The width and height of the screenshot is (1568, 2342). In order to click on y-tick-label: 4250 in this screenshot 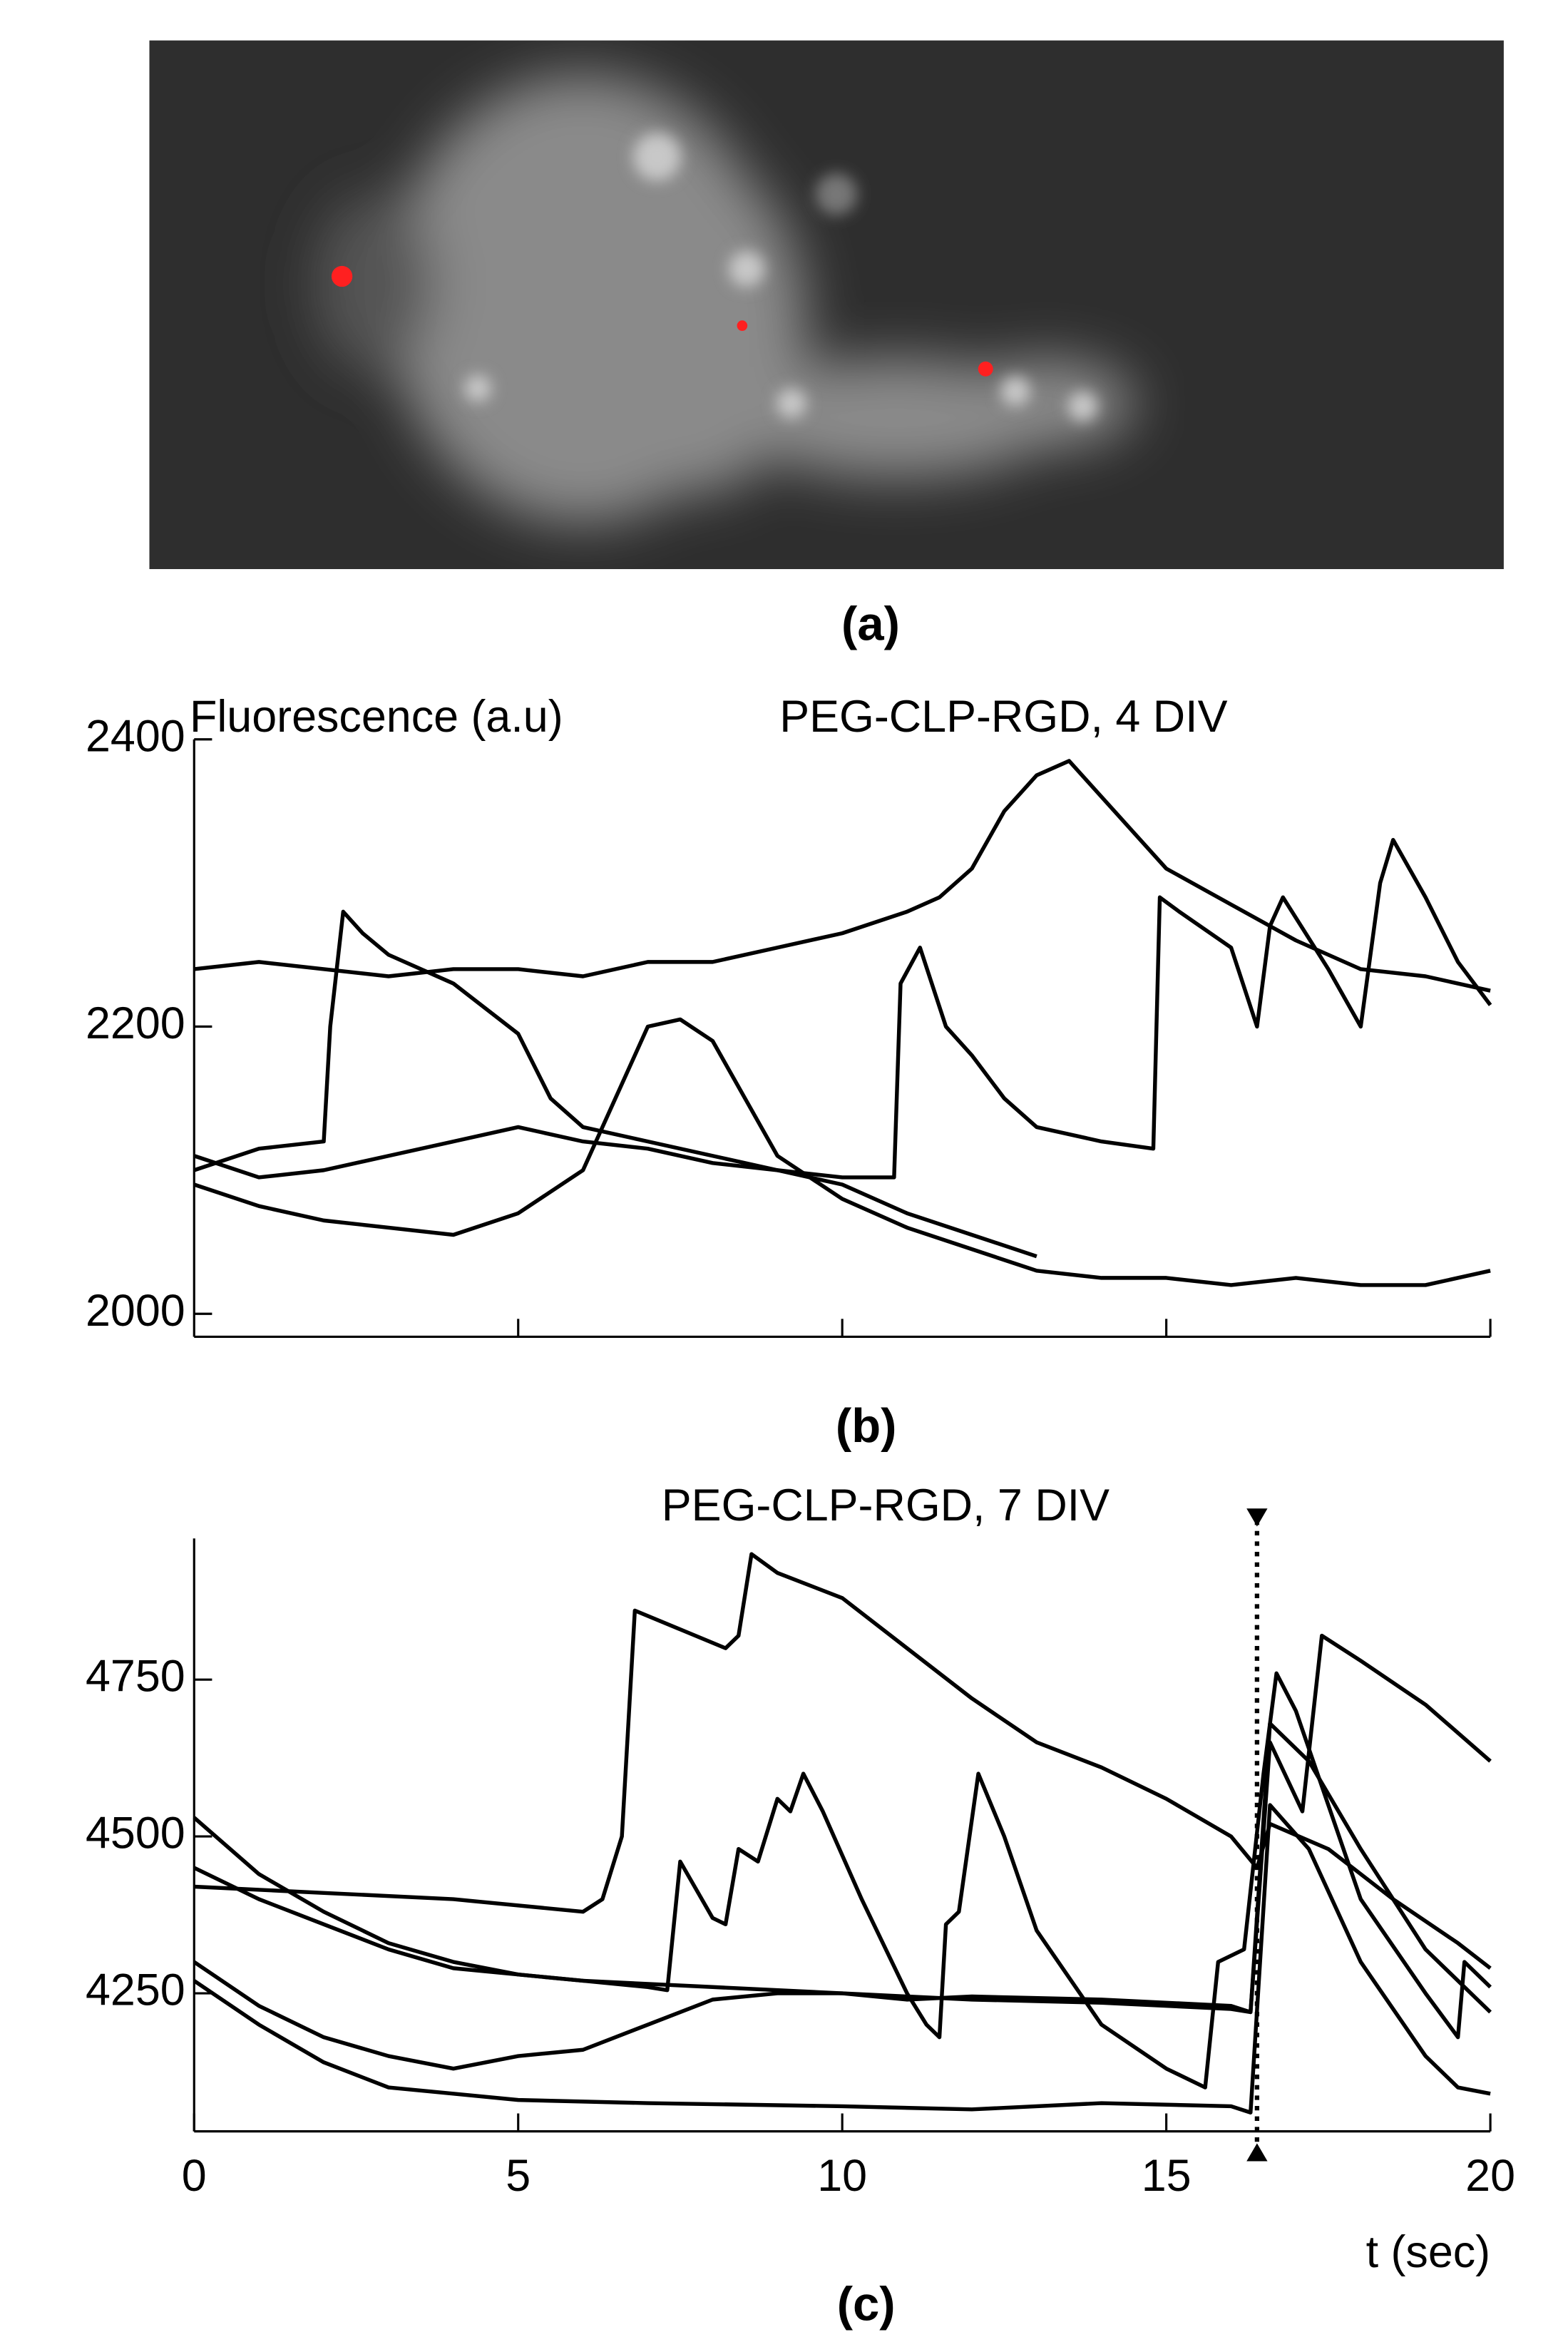, I will do `click(135, 1990)`.